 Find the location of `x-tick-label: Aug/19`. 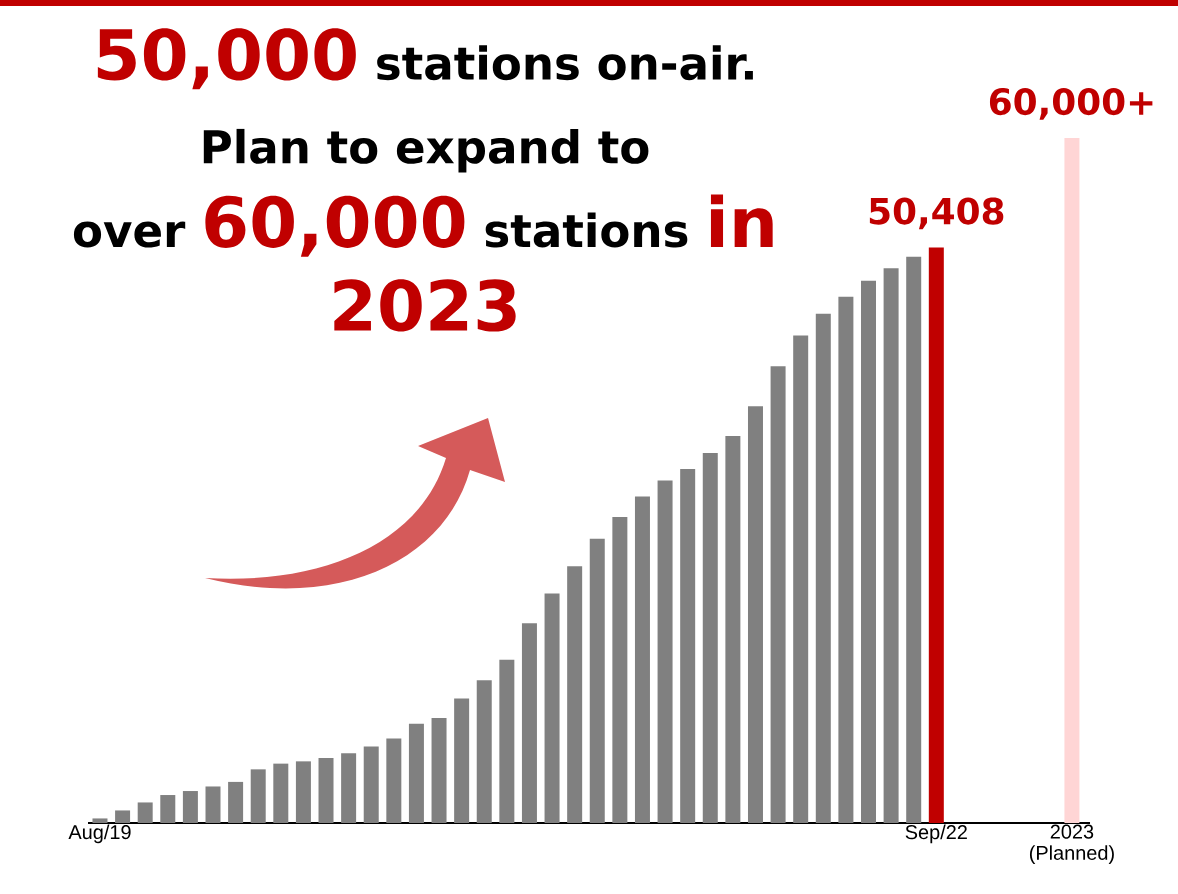

x-tick-label: Aug/19 is located at coordinates (99, 834).